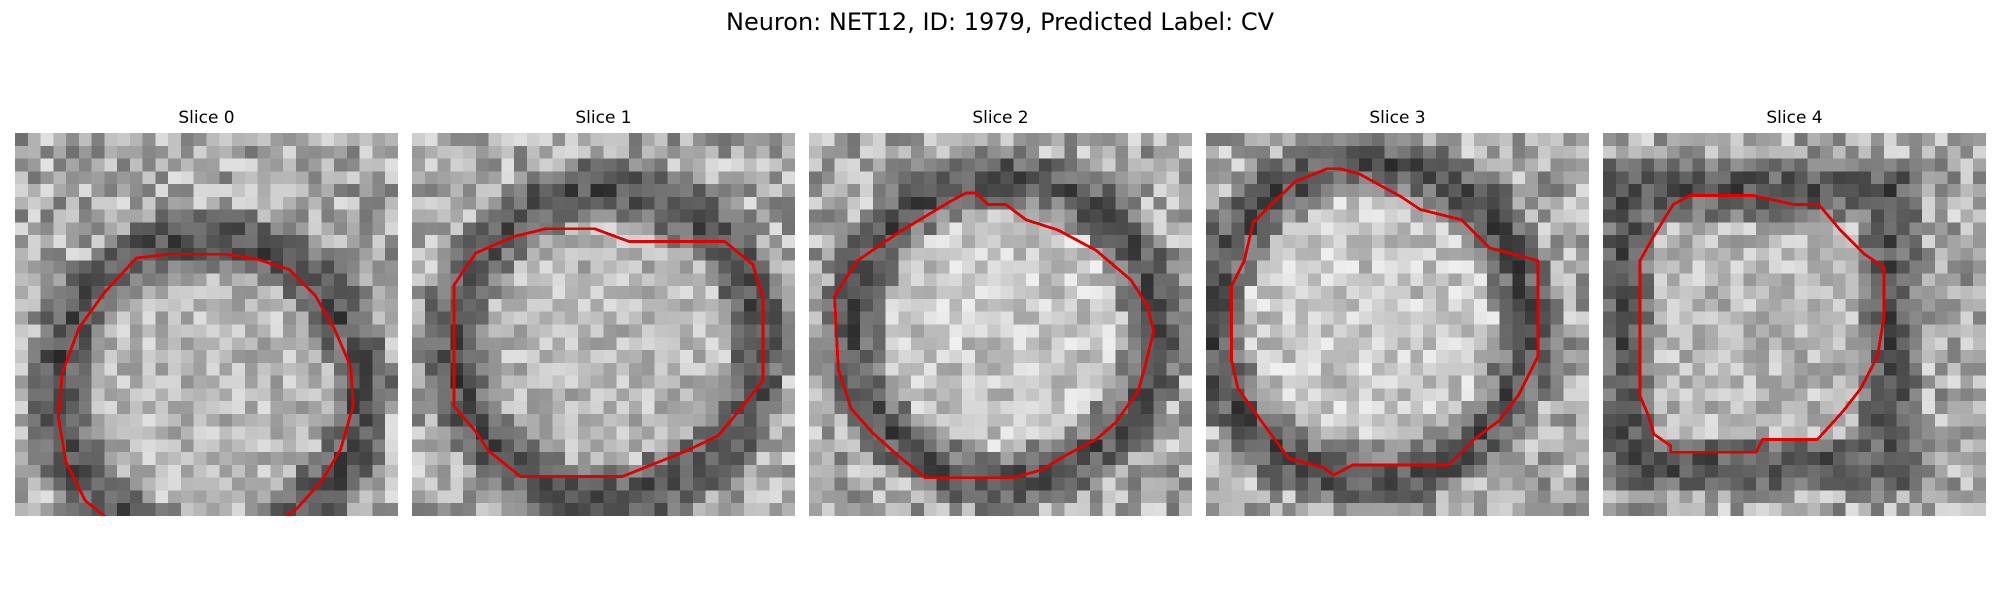  Describe the element at coordinates (206, 118) in the screenshot. I see `slice-title: Slice 0` at that location.